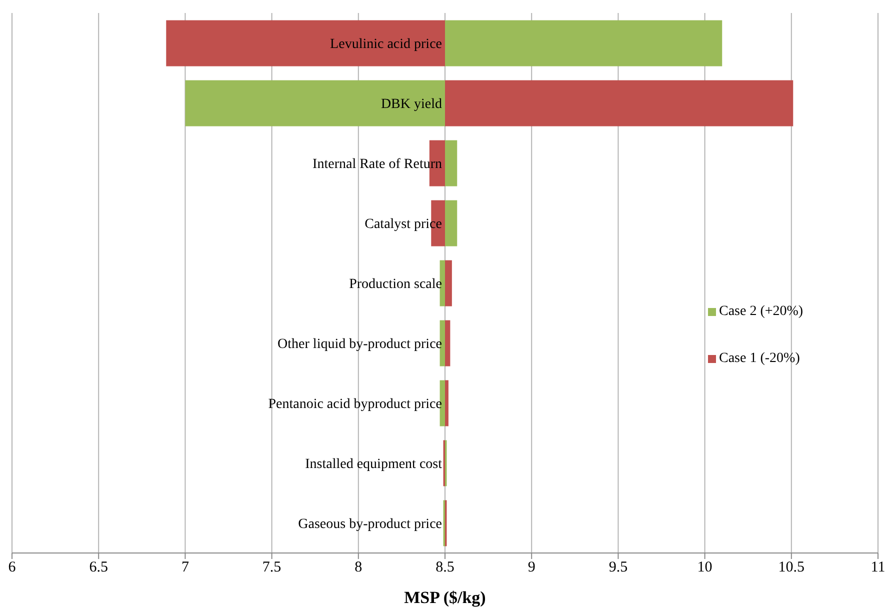 This screenshot has height=615, width=895. What do you see at coordinates (759, 358) in the screenshot?
I see `legend-label: Case 1 (-20%)` at bounding box center [759, 358].